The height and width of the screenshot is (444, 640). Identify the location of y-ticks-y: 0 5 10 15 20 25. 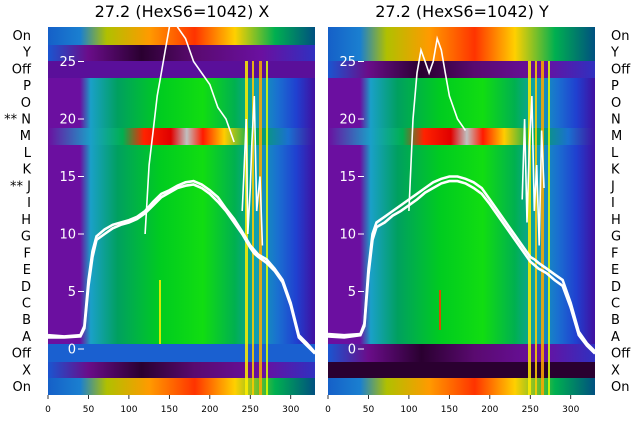
(351, 206).